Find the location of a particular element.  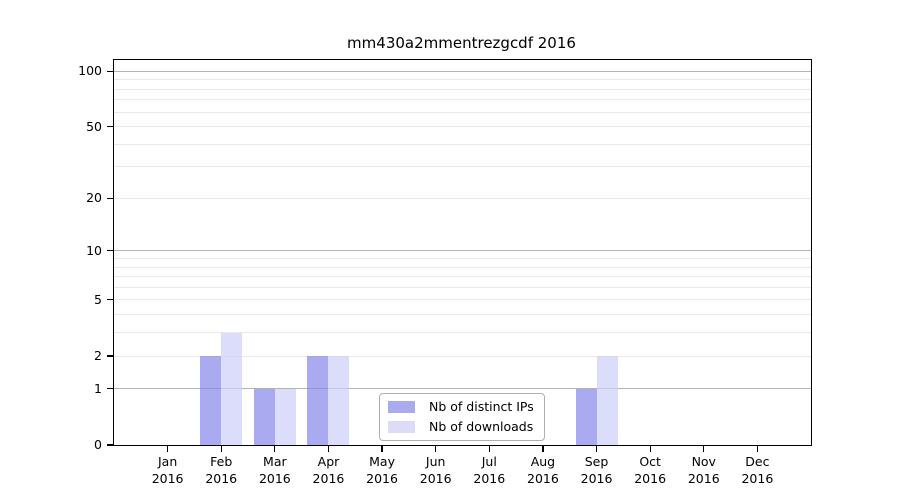

bar-feb-distinct-ips is located at coordinates (211, 400).